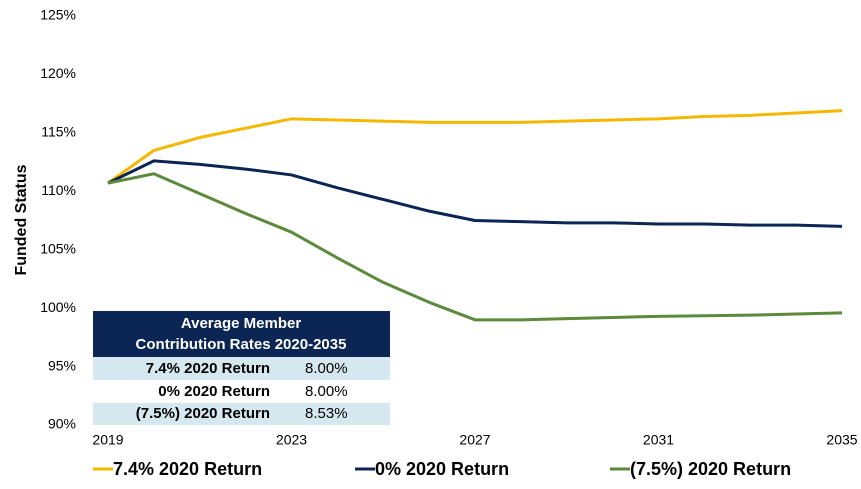 This screenshot has height=489, width=861. What do you see at coordinates (203, 413) in the screenshot?
I see `table-cell: (7.5%) 2020 Return` at bounding box center [203, 413].